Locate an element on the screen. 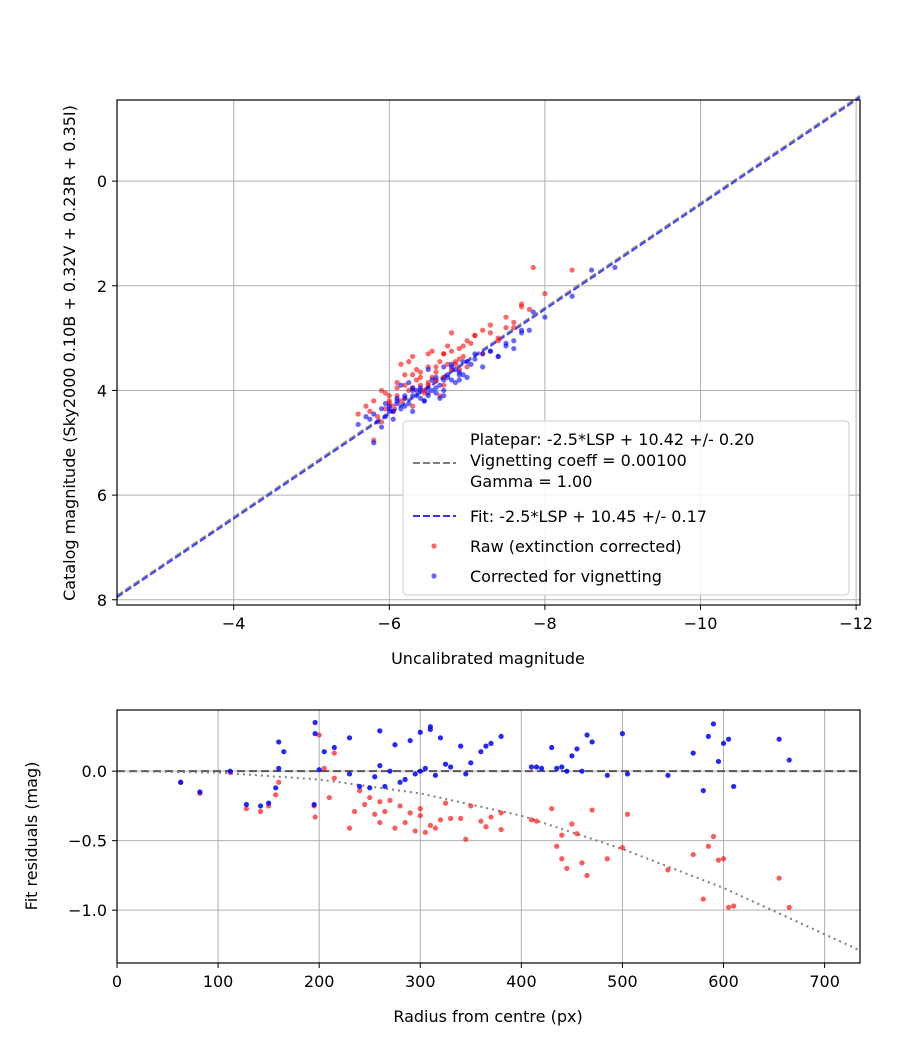  legend-raw-label: Raw (extinction corrected) is located at coordinates (576, 546).